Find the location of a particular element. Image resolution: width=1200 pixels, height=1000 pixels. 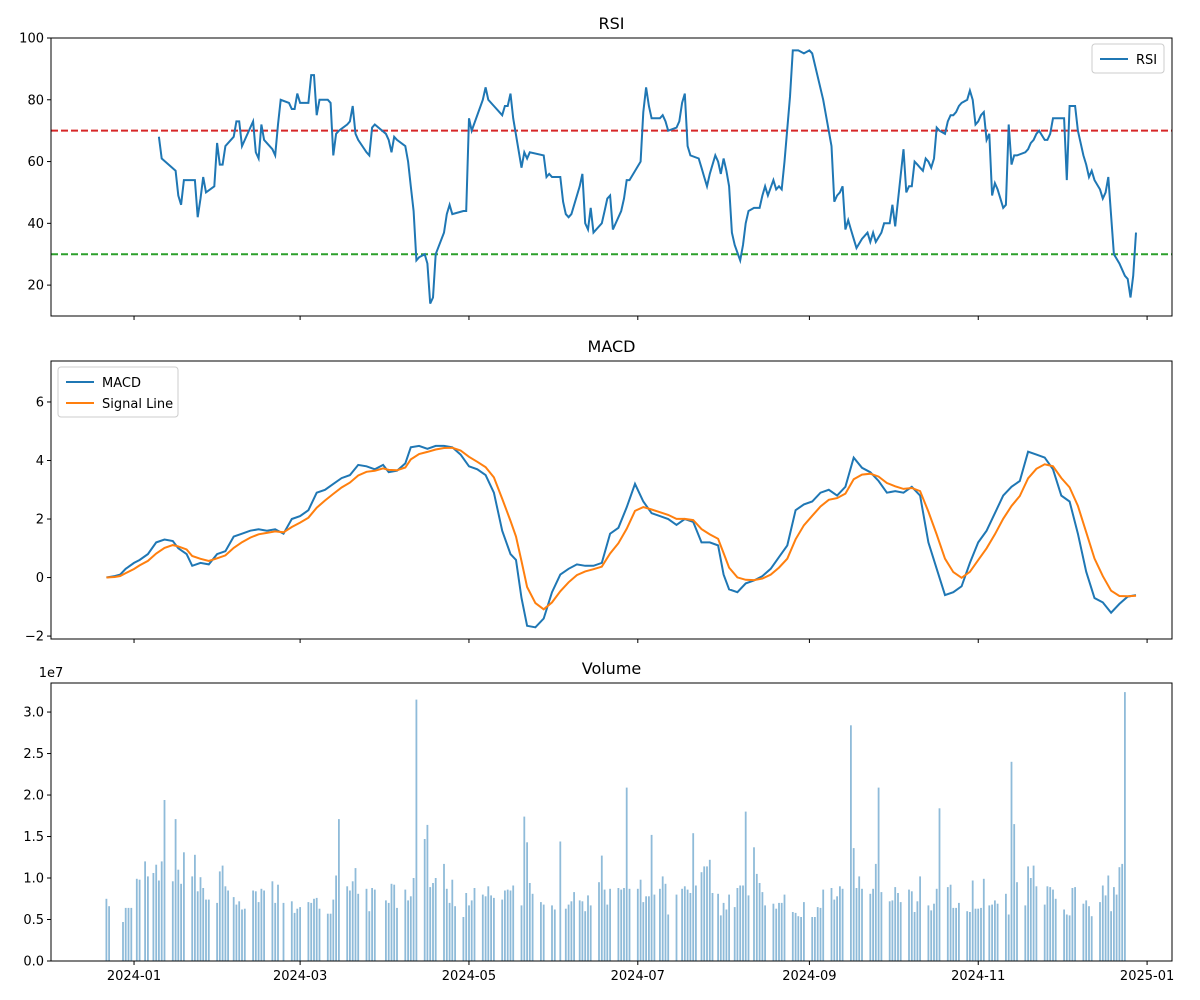

legend: MACD Signal Line is located at coordinates (118, 392).